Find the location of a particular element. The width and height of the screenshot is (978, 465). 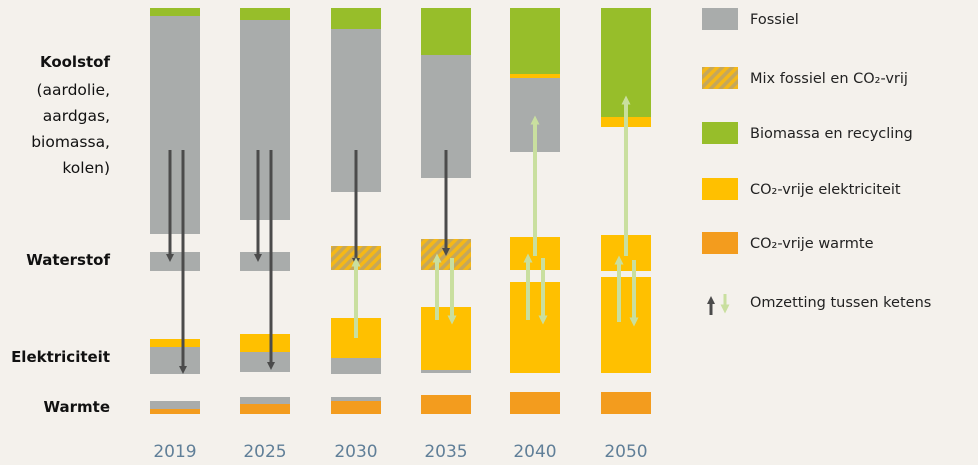

year-label-2035: 2035 is located at coordinates (445, 452).